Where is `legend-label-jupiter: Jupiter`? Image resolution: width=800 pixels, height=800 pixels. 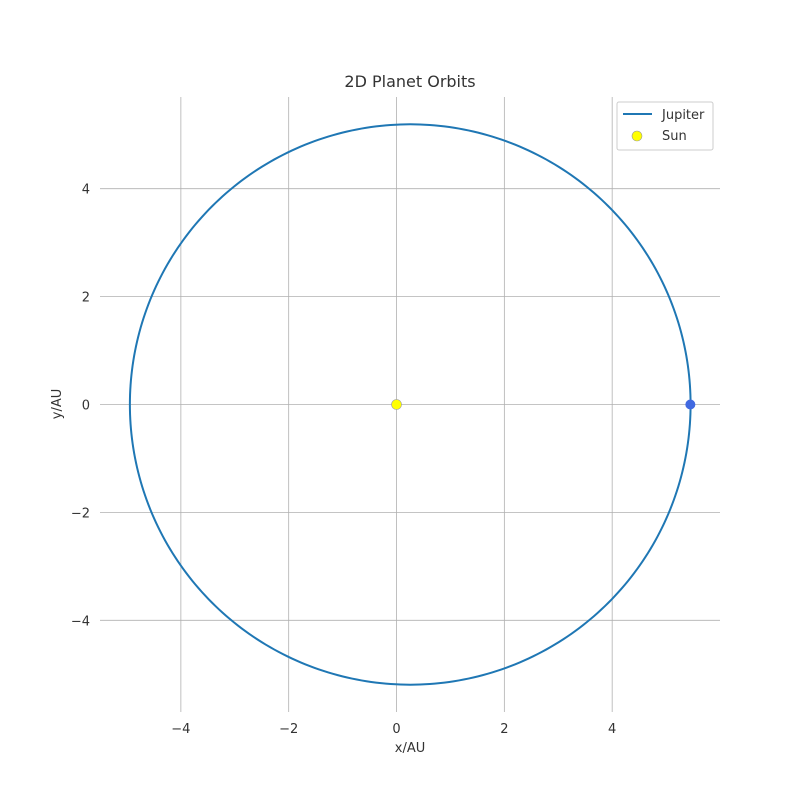 legend-label-jupiter: Jupiter is located at coordinates (683, 115).